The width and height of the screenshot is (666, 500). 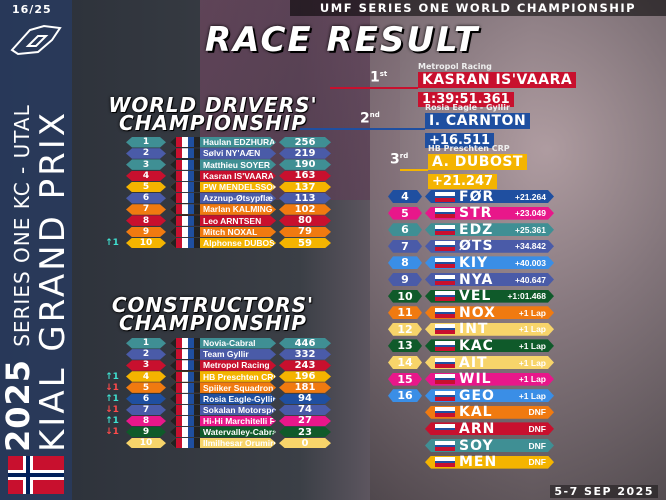 I want to click on gap: +23.049, so click(x=530, y=213).